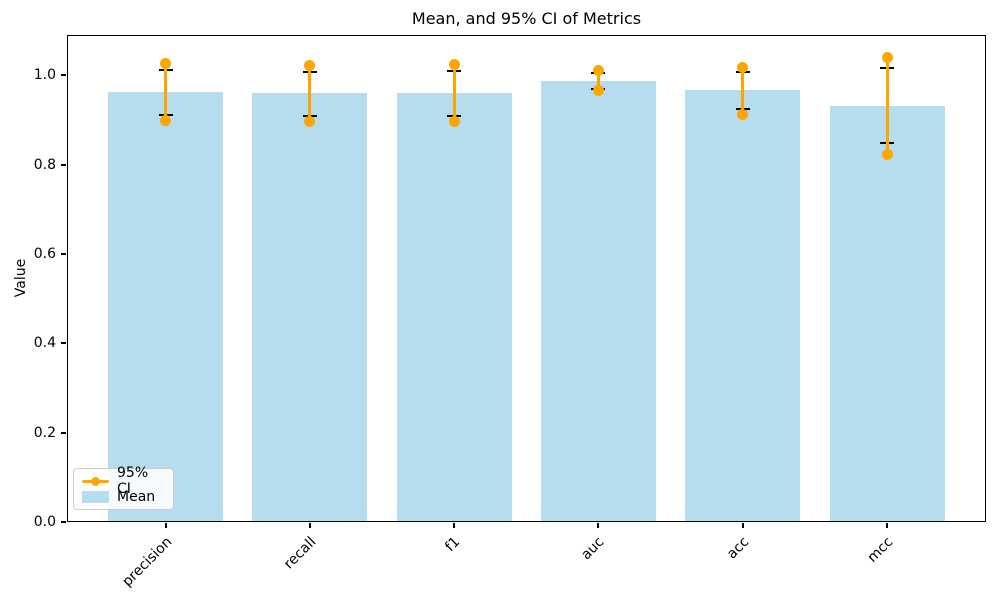 This screenshot has width=1000, height=600. What do you see at coordinates (887, 106) in the screenshot?
I see `ci-line-mcc` at bounding box center [887, 106].